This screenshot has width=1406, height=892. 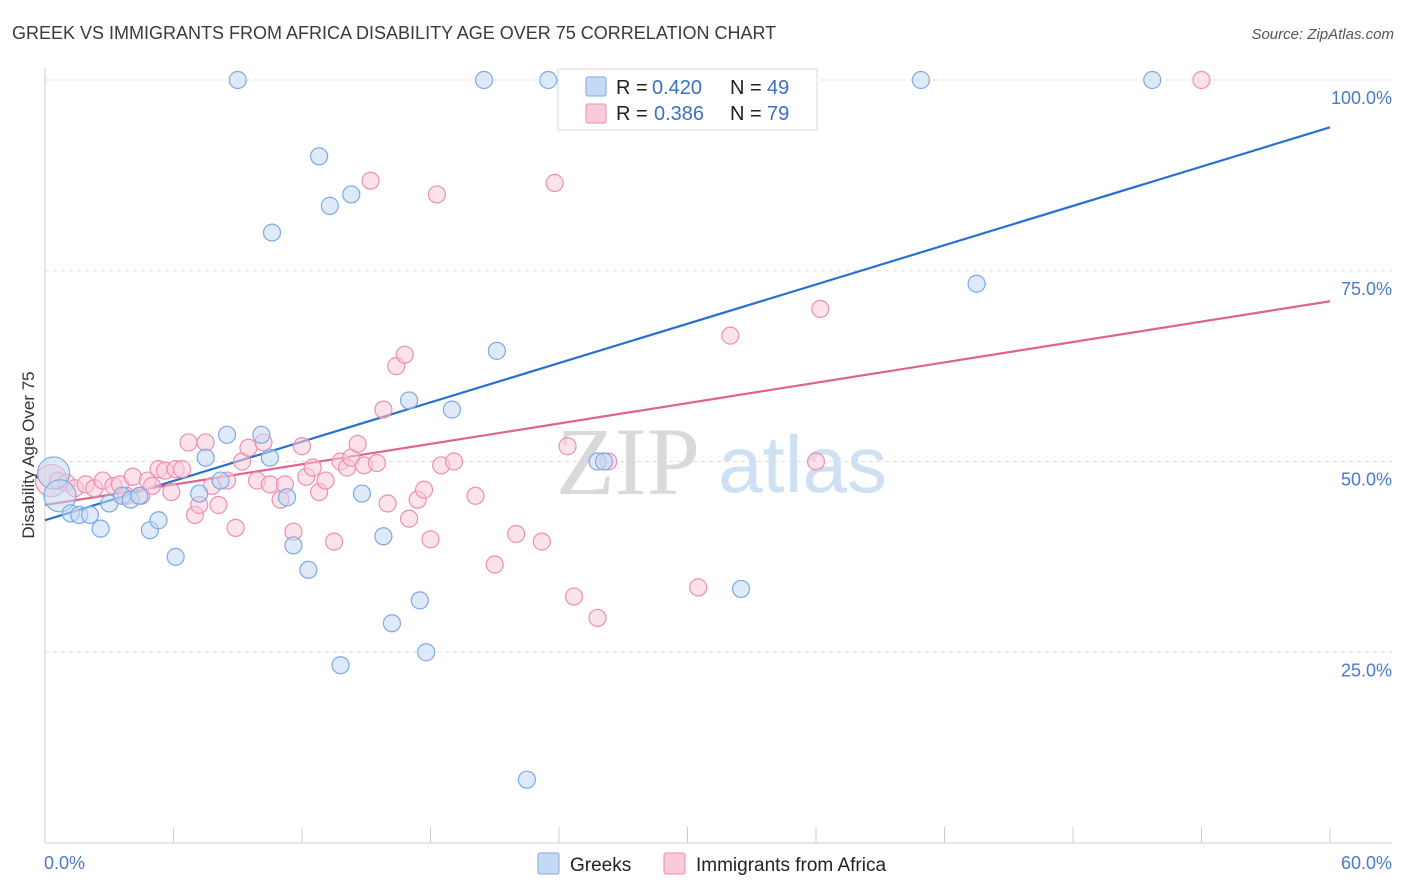 What do you see at coordinates (687, 99) in the screenshot?
I see `correlation-legend: R = 0.420 N = 49 R = 0.386 N = 79` at bounding box center [687, 99].